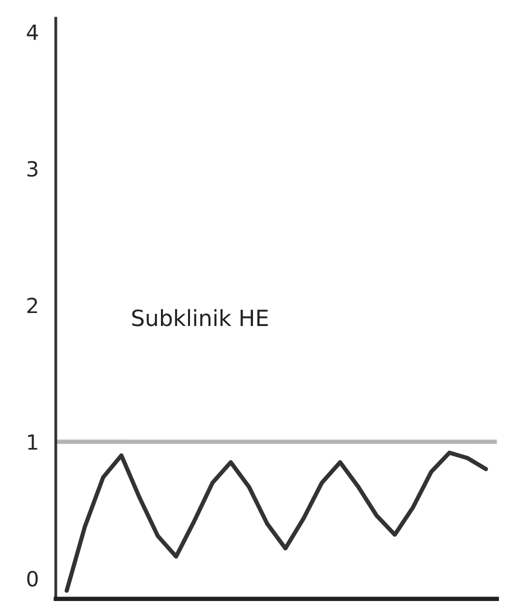  Describe the element at coordinates (33, 442) in the screenshot. I see `y-tick-label: 1` at that location.